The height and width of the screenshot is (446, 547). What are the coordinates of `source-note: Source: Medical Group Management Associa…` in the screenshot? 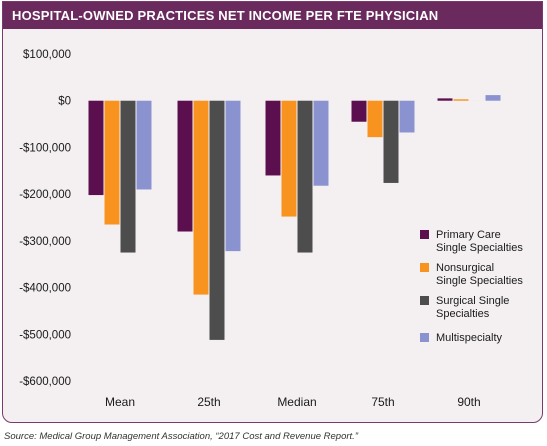 It's located at (181, 436).